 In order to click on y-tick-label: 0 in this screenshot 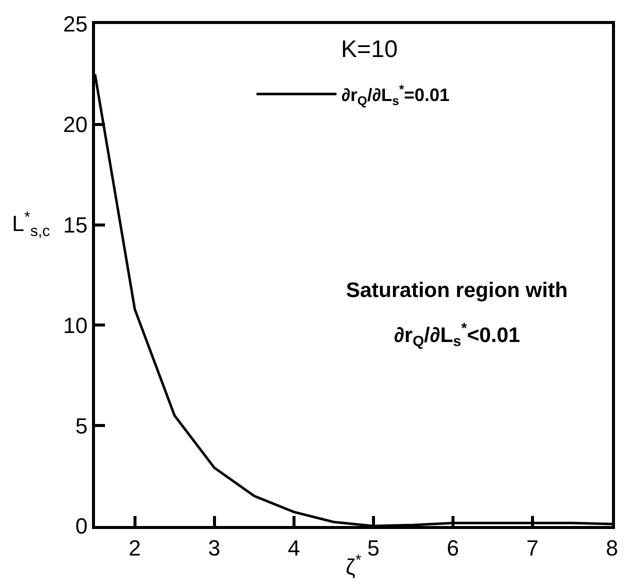, I will do `click(81, 526)`.